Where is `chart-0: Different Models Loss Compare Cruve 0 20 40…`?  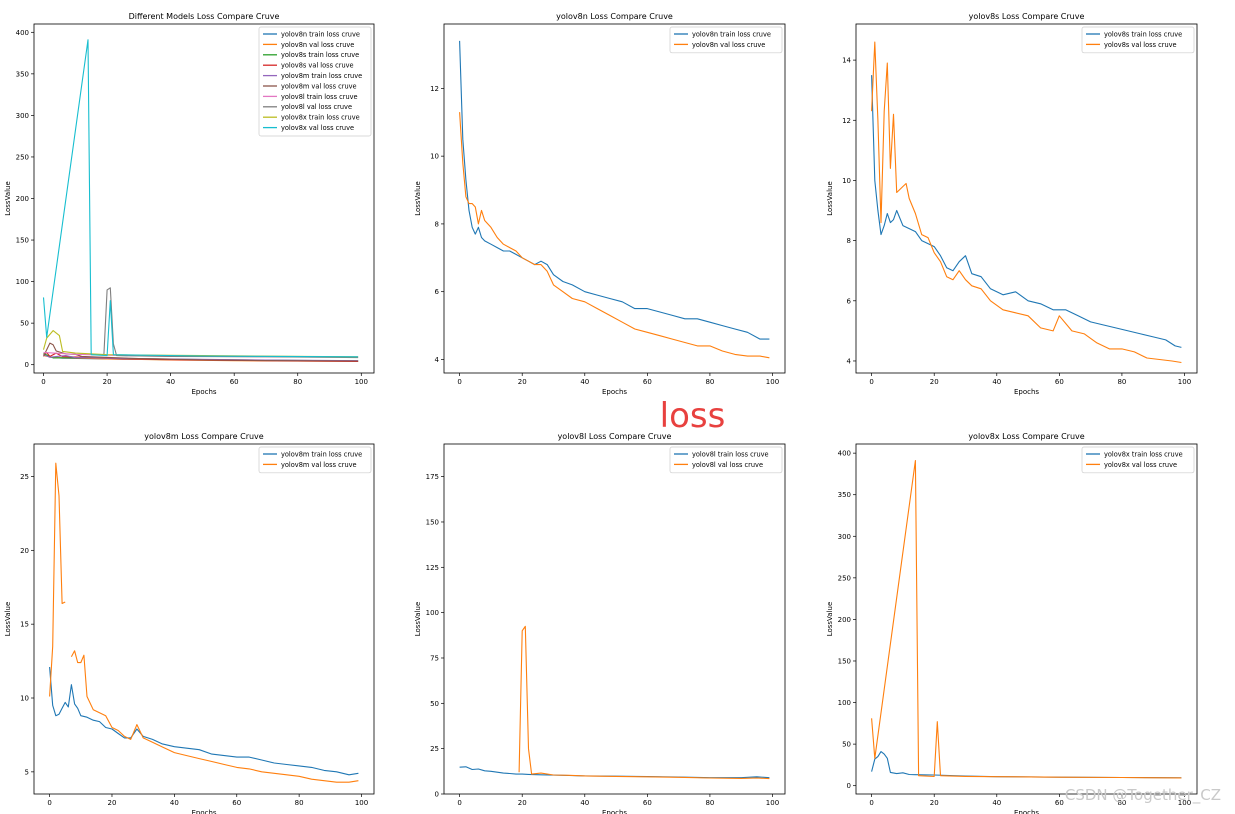 chart-0: Different Models Loss Compare Cruve 0 20 40… is located at coordinates (189, 204).